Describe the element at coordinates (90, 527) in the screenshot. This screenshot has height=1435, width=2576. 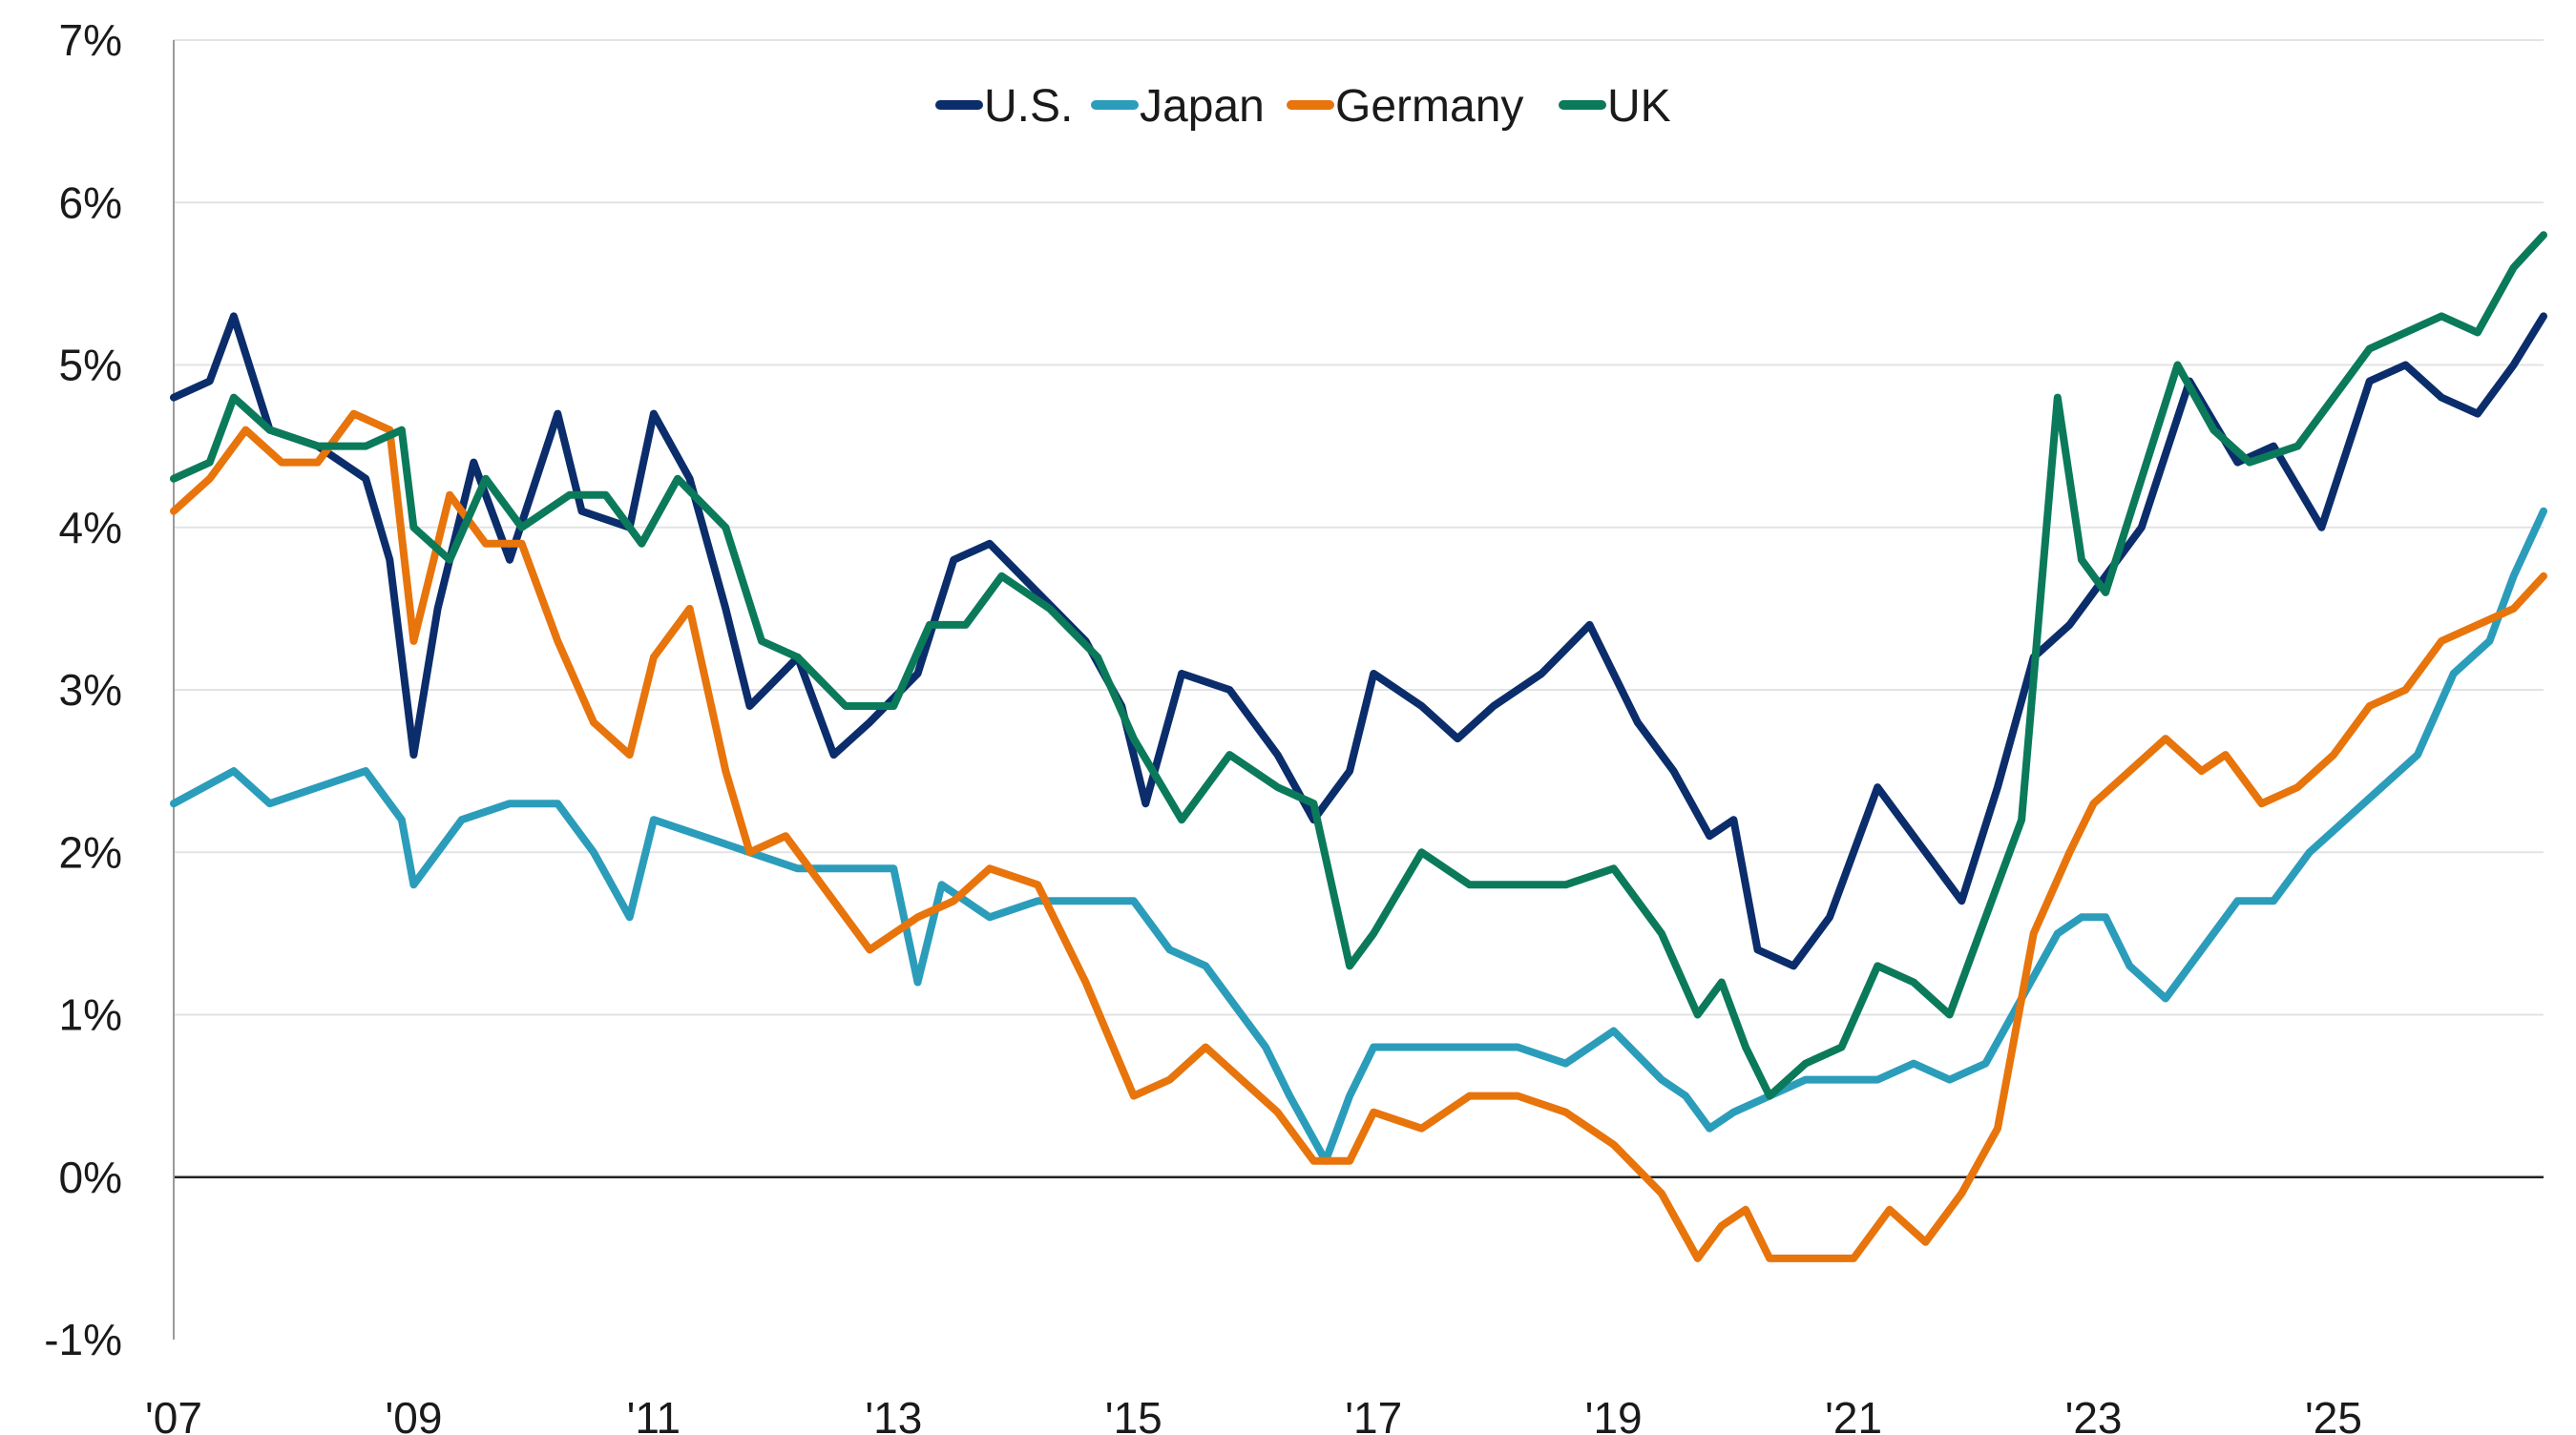
I see `y-tick-label: 4%` at that location.